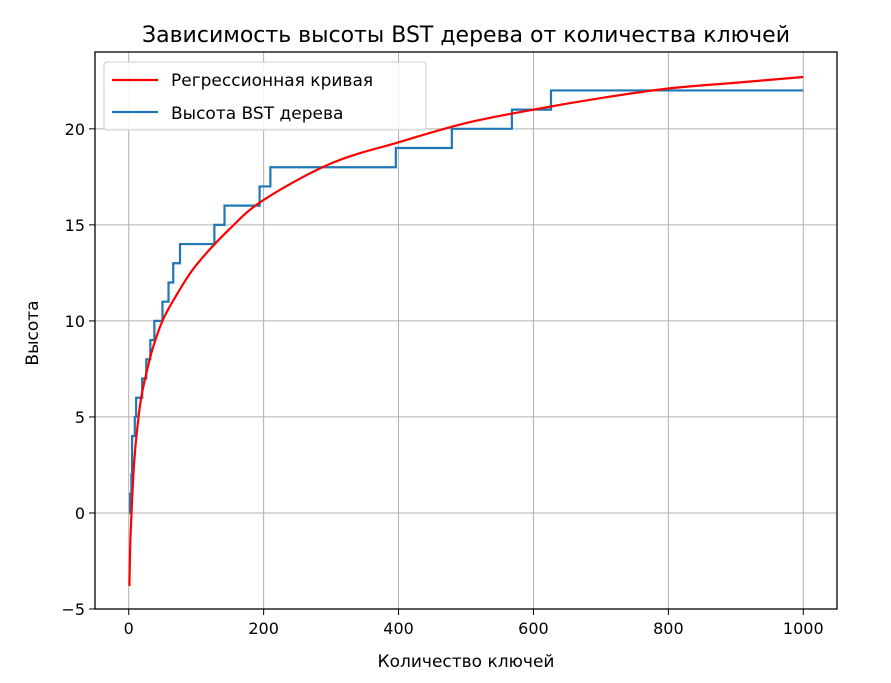 The height and width of the screenshot is (683, 891). What do you see at coordinates (33, 332) in the screenshot?
I see `y-axis-label: Высота` at bounding box center [33, 332].